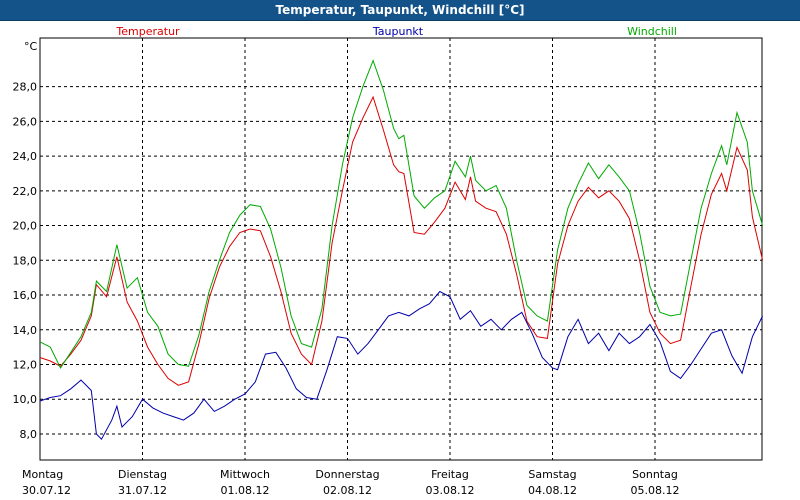 The image size is (800, 500). What do you see at coordinates (142, 474) in the screenshot?
I see `x-tick-day: Dienstag` at bounding box center [142, 474].